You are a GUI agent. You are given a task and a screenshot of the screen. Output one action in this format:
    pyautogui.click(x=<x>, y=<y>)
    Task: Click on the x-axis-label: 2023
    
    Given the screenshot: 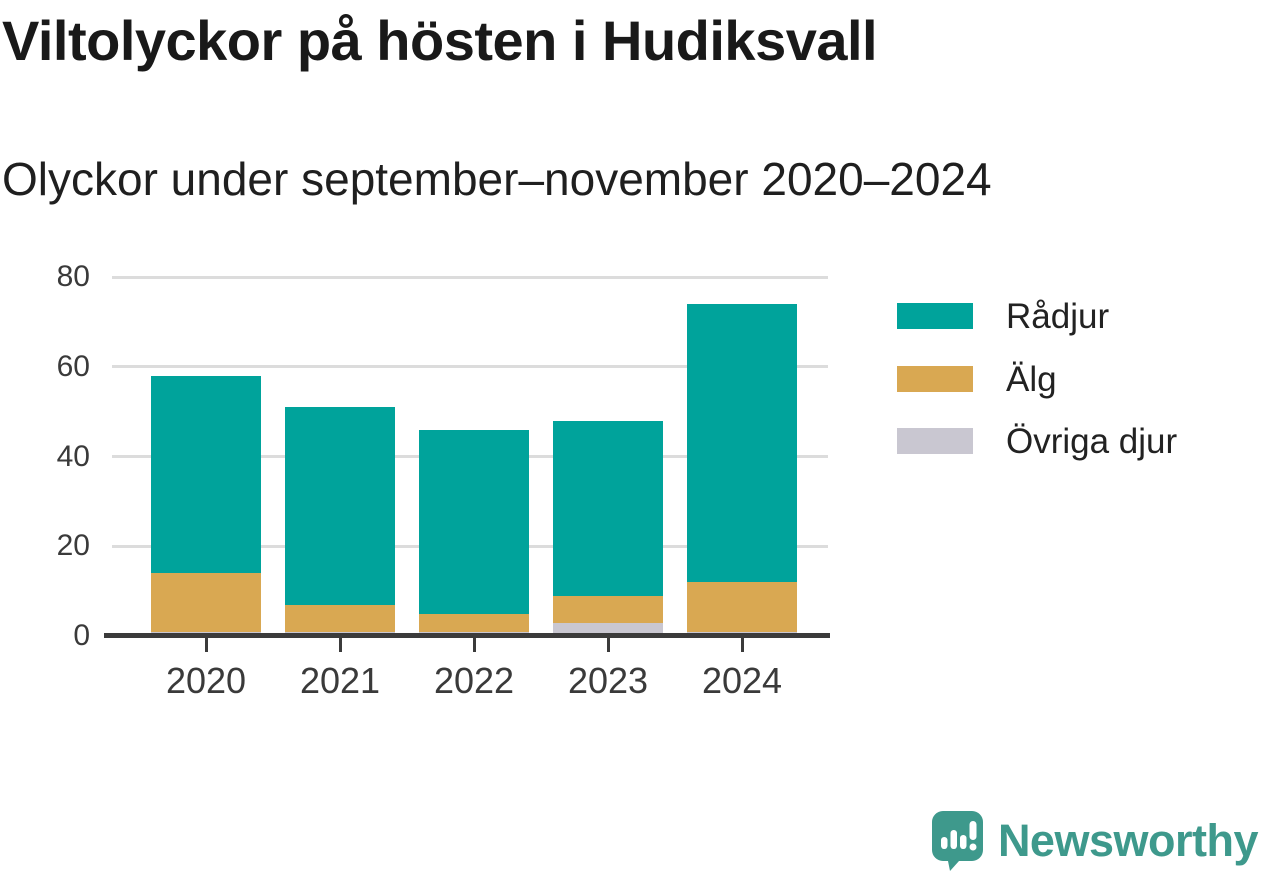 What is the action you would take?
    pyautogui.click(x=608, y=680)
    